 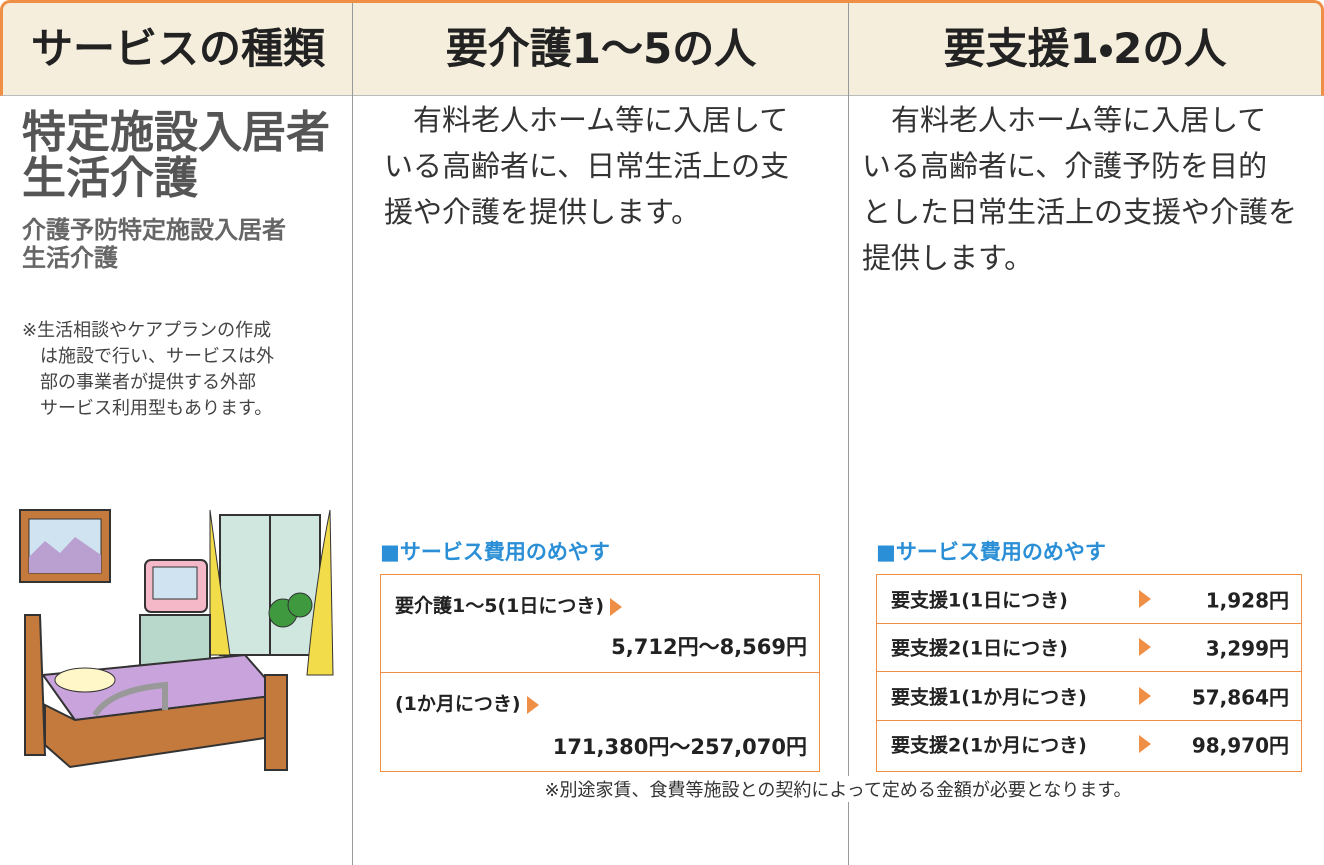 What do you see at coordinates (709, 647) in the screenshot?
I see `cost-value: 5,712円〜8,569円` at bounding box center [709, 647].